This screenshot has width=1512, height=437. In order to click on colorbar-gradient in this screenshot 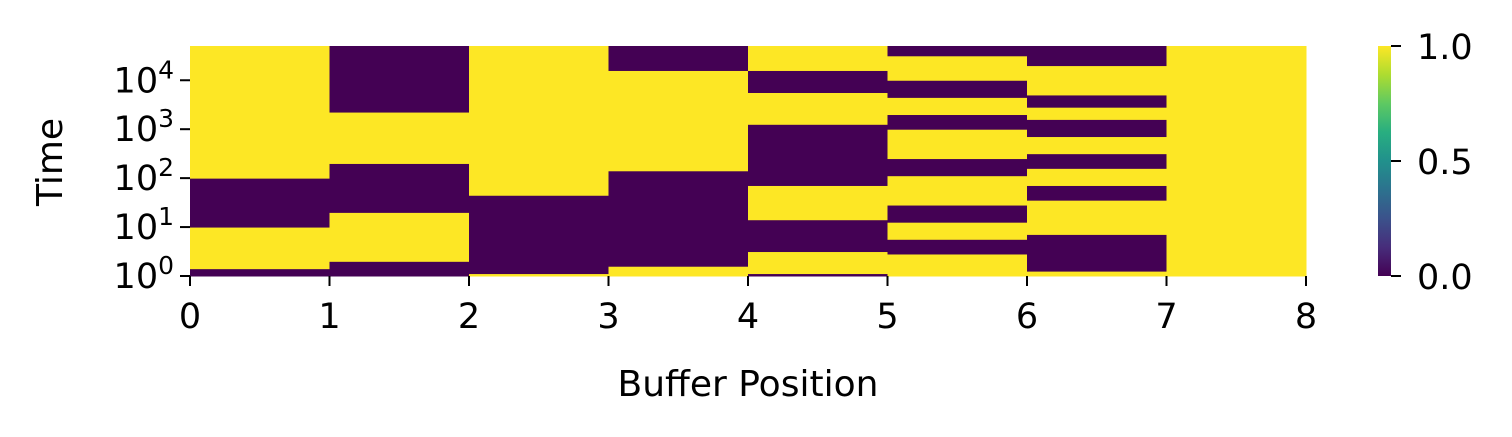, I will do `click(1384, 161)`.